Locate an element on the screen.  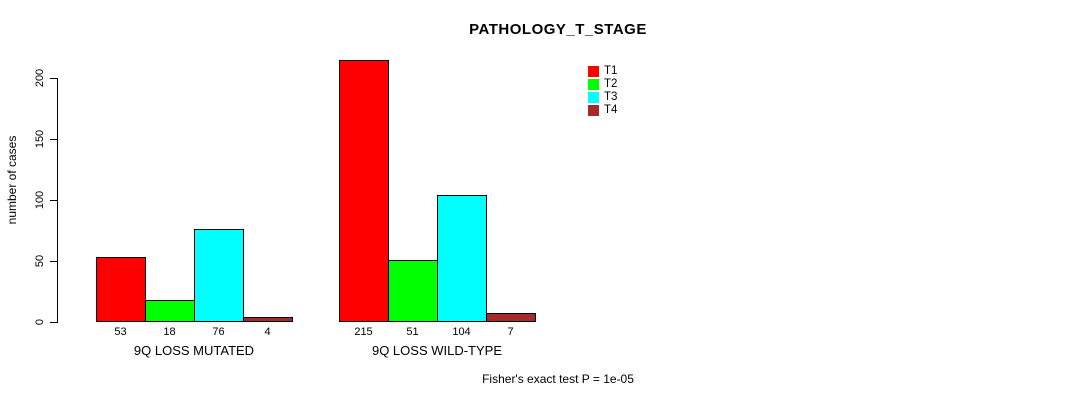
legend-swatch-t3 is located at coordinates (593, 97).